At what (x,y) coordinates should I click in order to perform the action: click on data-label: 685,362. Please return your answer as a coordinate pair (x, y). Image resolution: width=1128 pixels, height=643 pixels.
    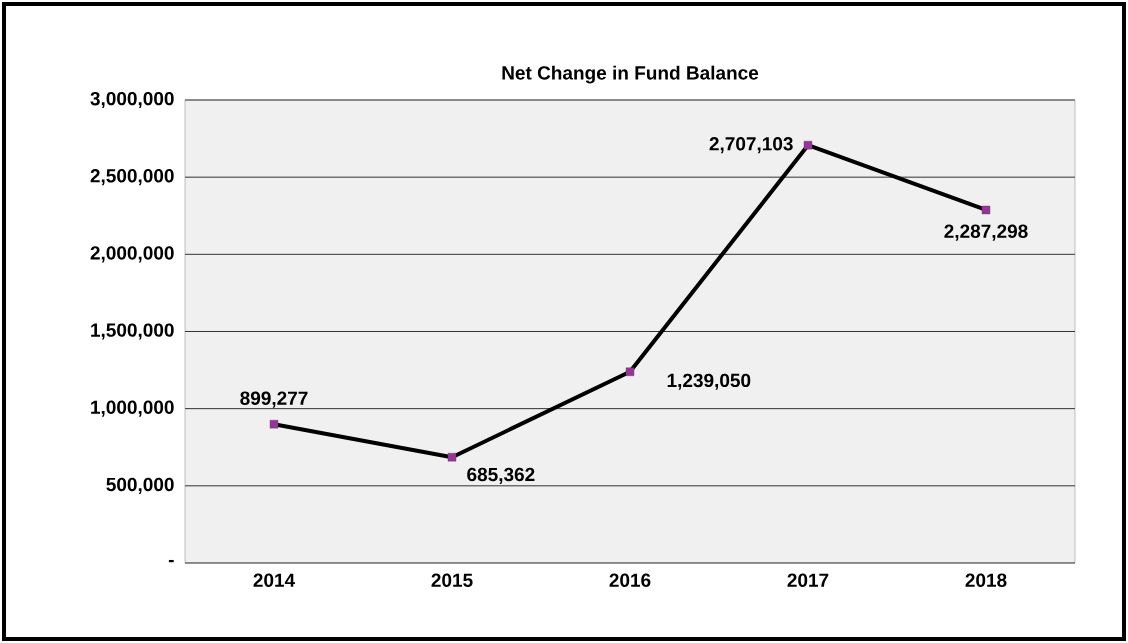
    Looking at the image, I should click on (501, 475).